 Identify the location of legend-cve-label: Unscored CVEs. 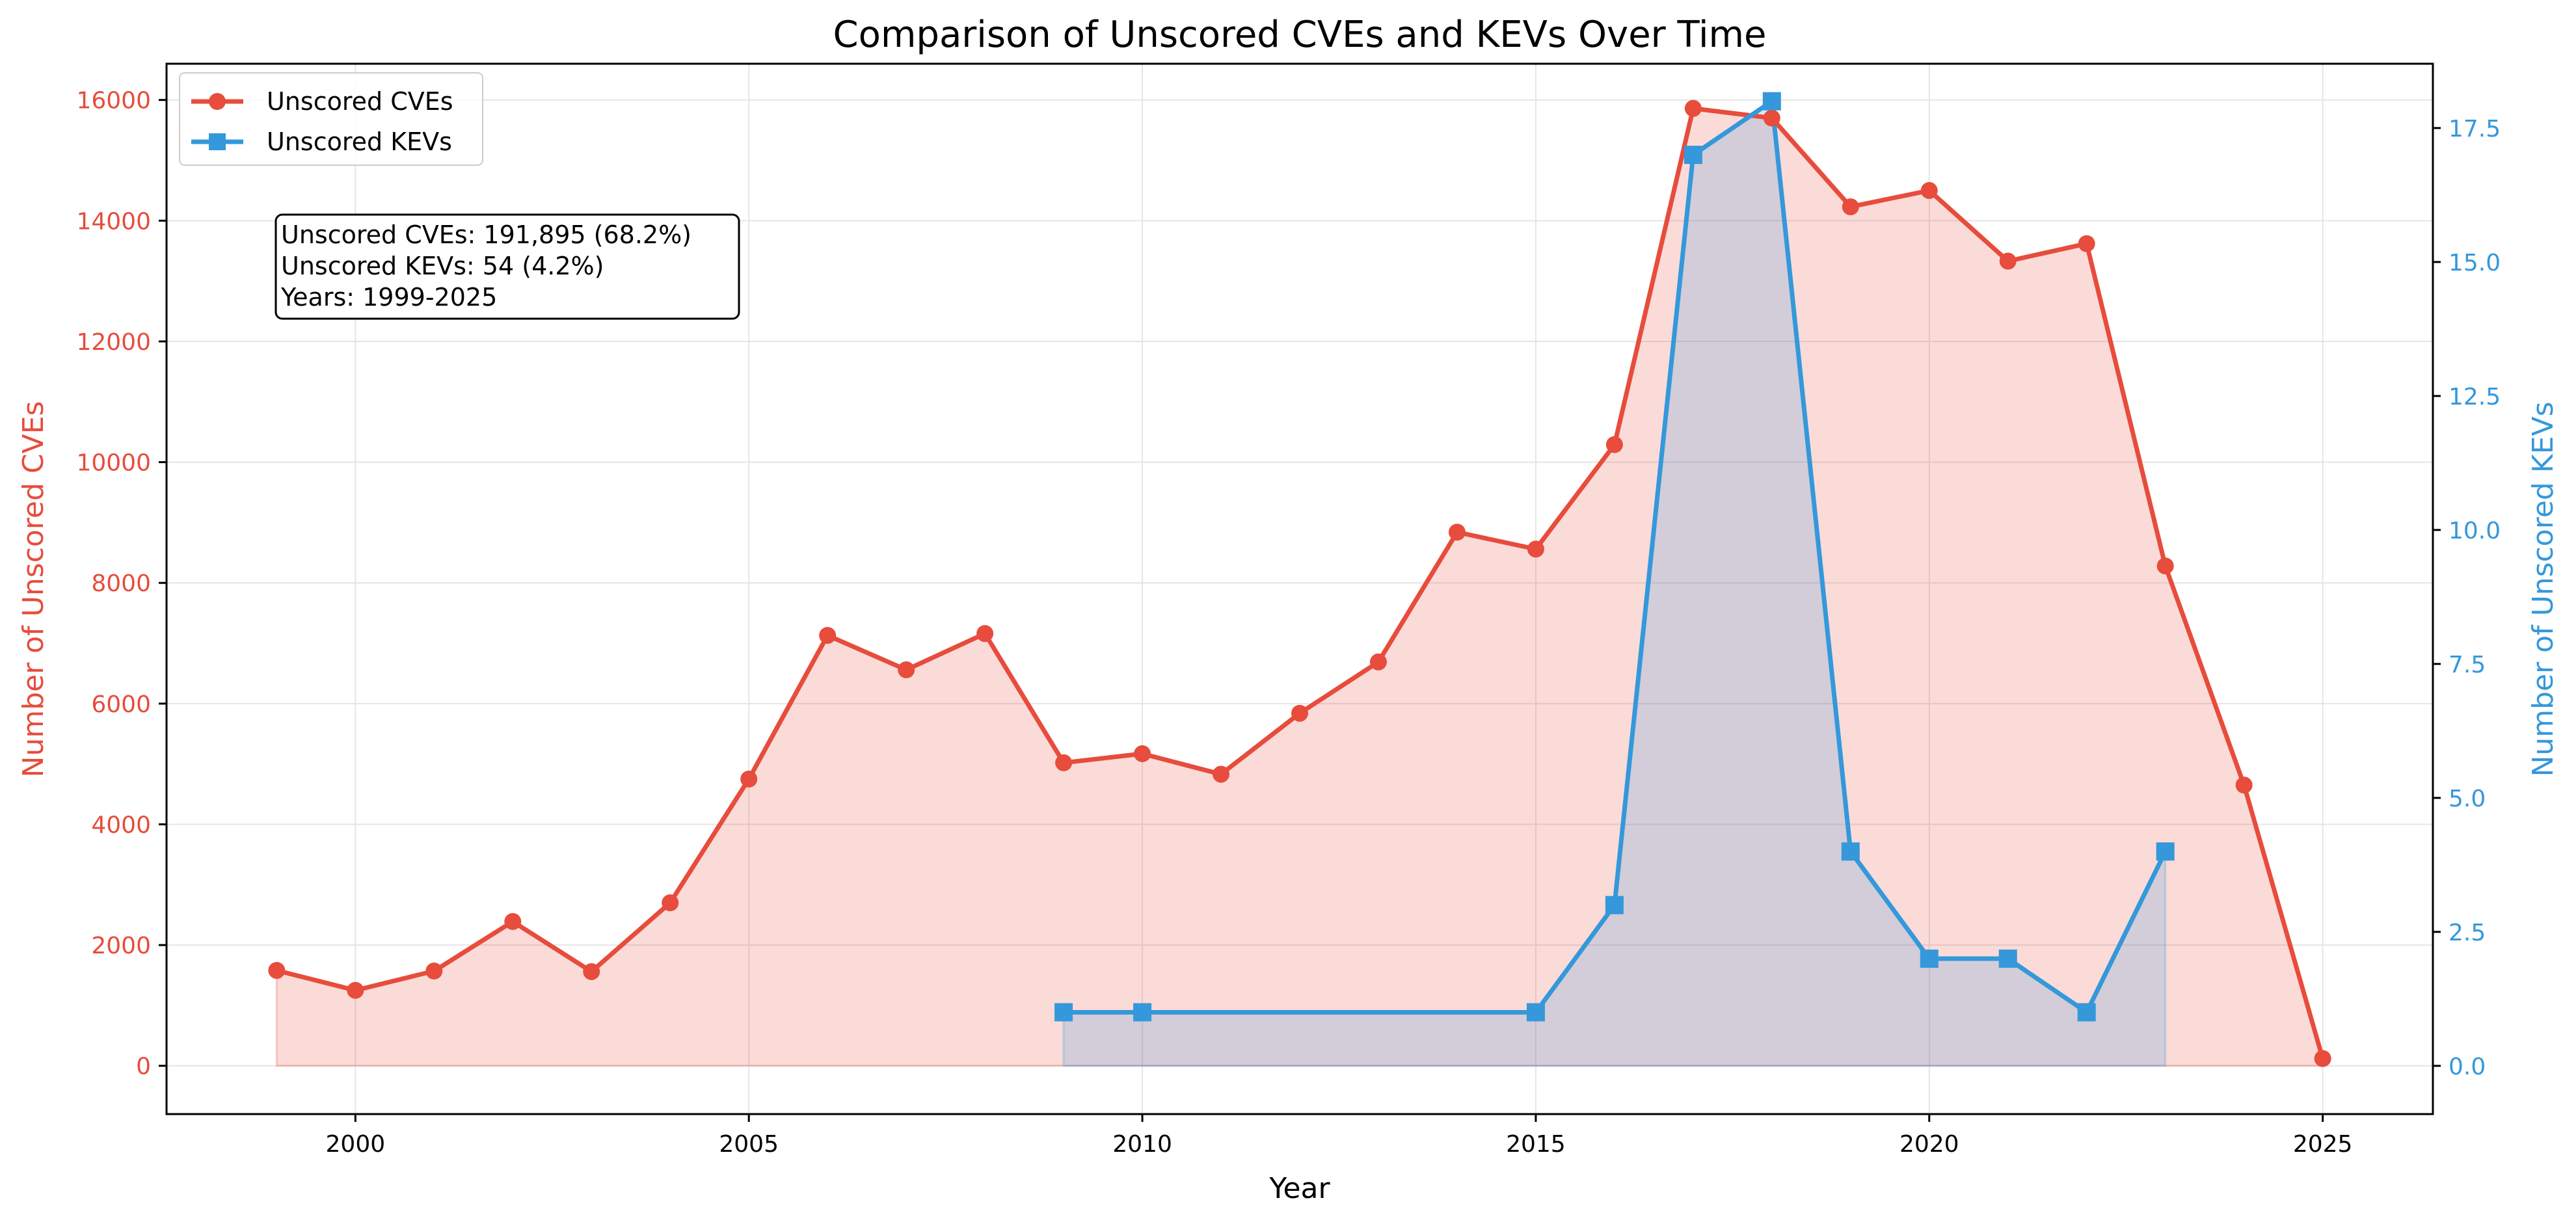
(360, 102).